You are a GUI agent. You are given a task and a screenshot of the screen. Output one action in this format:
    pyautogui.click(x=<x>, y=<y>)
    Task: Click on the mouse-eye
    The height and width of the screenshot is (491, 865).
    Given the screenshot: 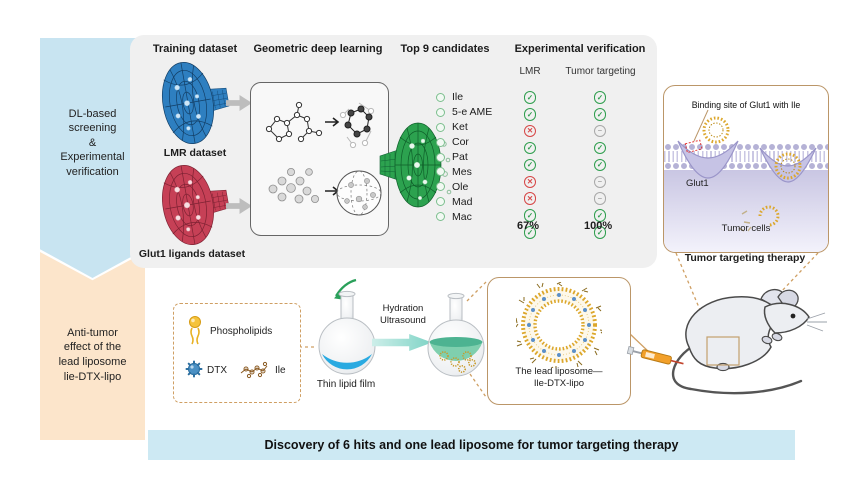 What is the action you would take?
    pyautogui.click(x=793, y=316)
    